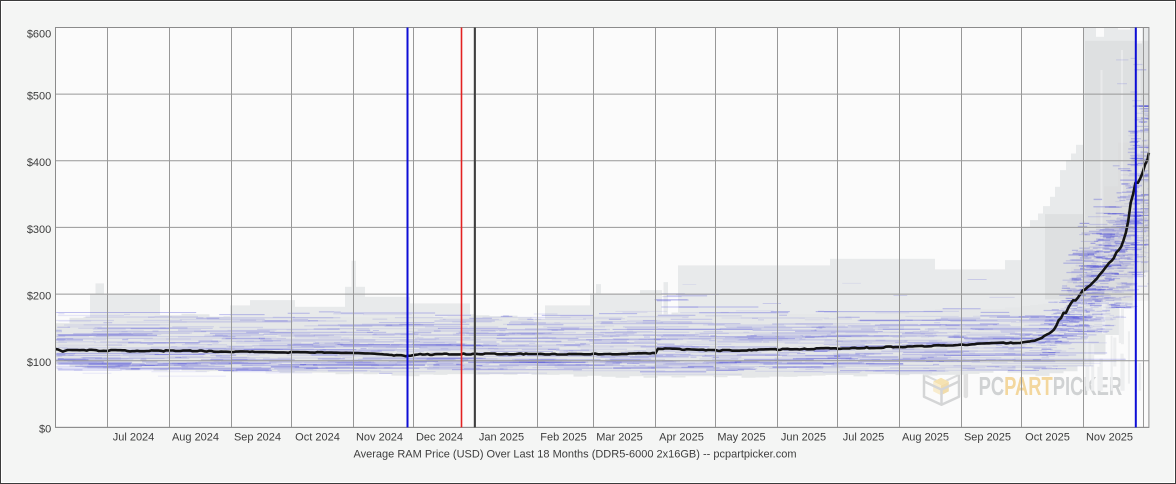  I want to click on svg-text: $300, so click(39, 230).